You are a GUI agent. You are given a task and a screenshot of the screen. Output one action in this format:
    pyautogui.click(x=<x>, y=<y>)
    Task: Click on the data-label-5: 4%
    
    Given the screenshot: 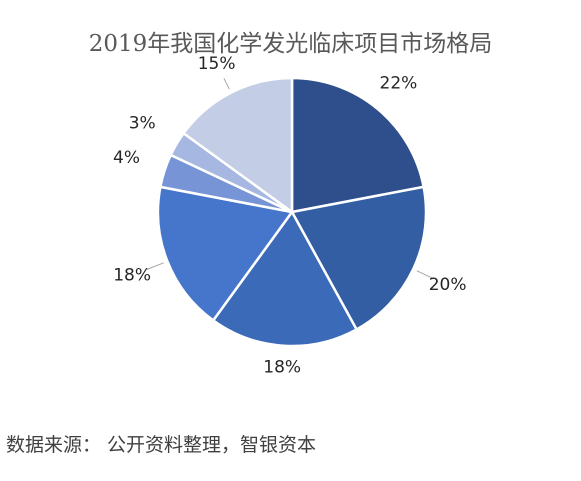 What is the action you would take?
    pyautogui.click(x=126, y=158)
    